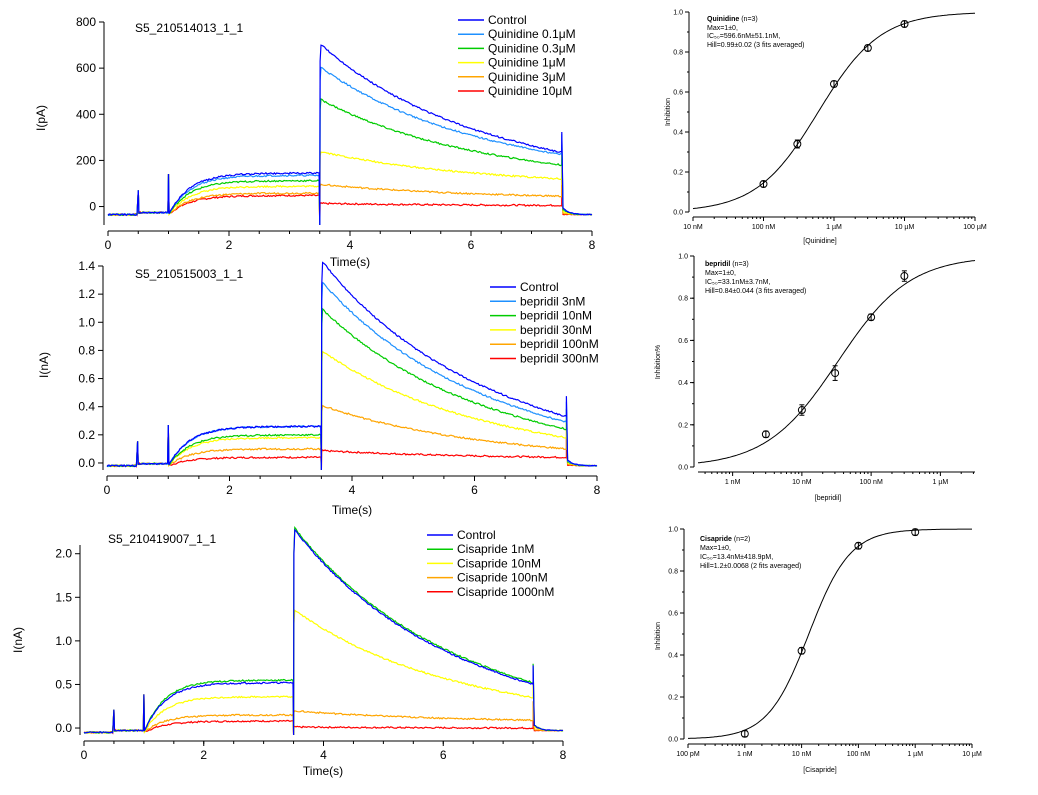  I want to click on cell-label: S5_210419007_1_1, so click(162, 539).